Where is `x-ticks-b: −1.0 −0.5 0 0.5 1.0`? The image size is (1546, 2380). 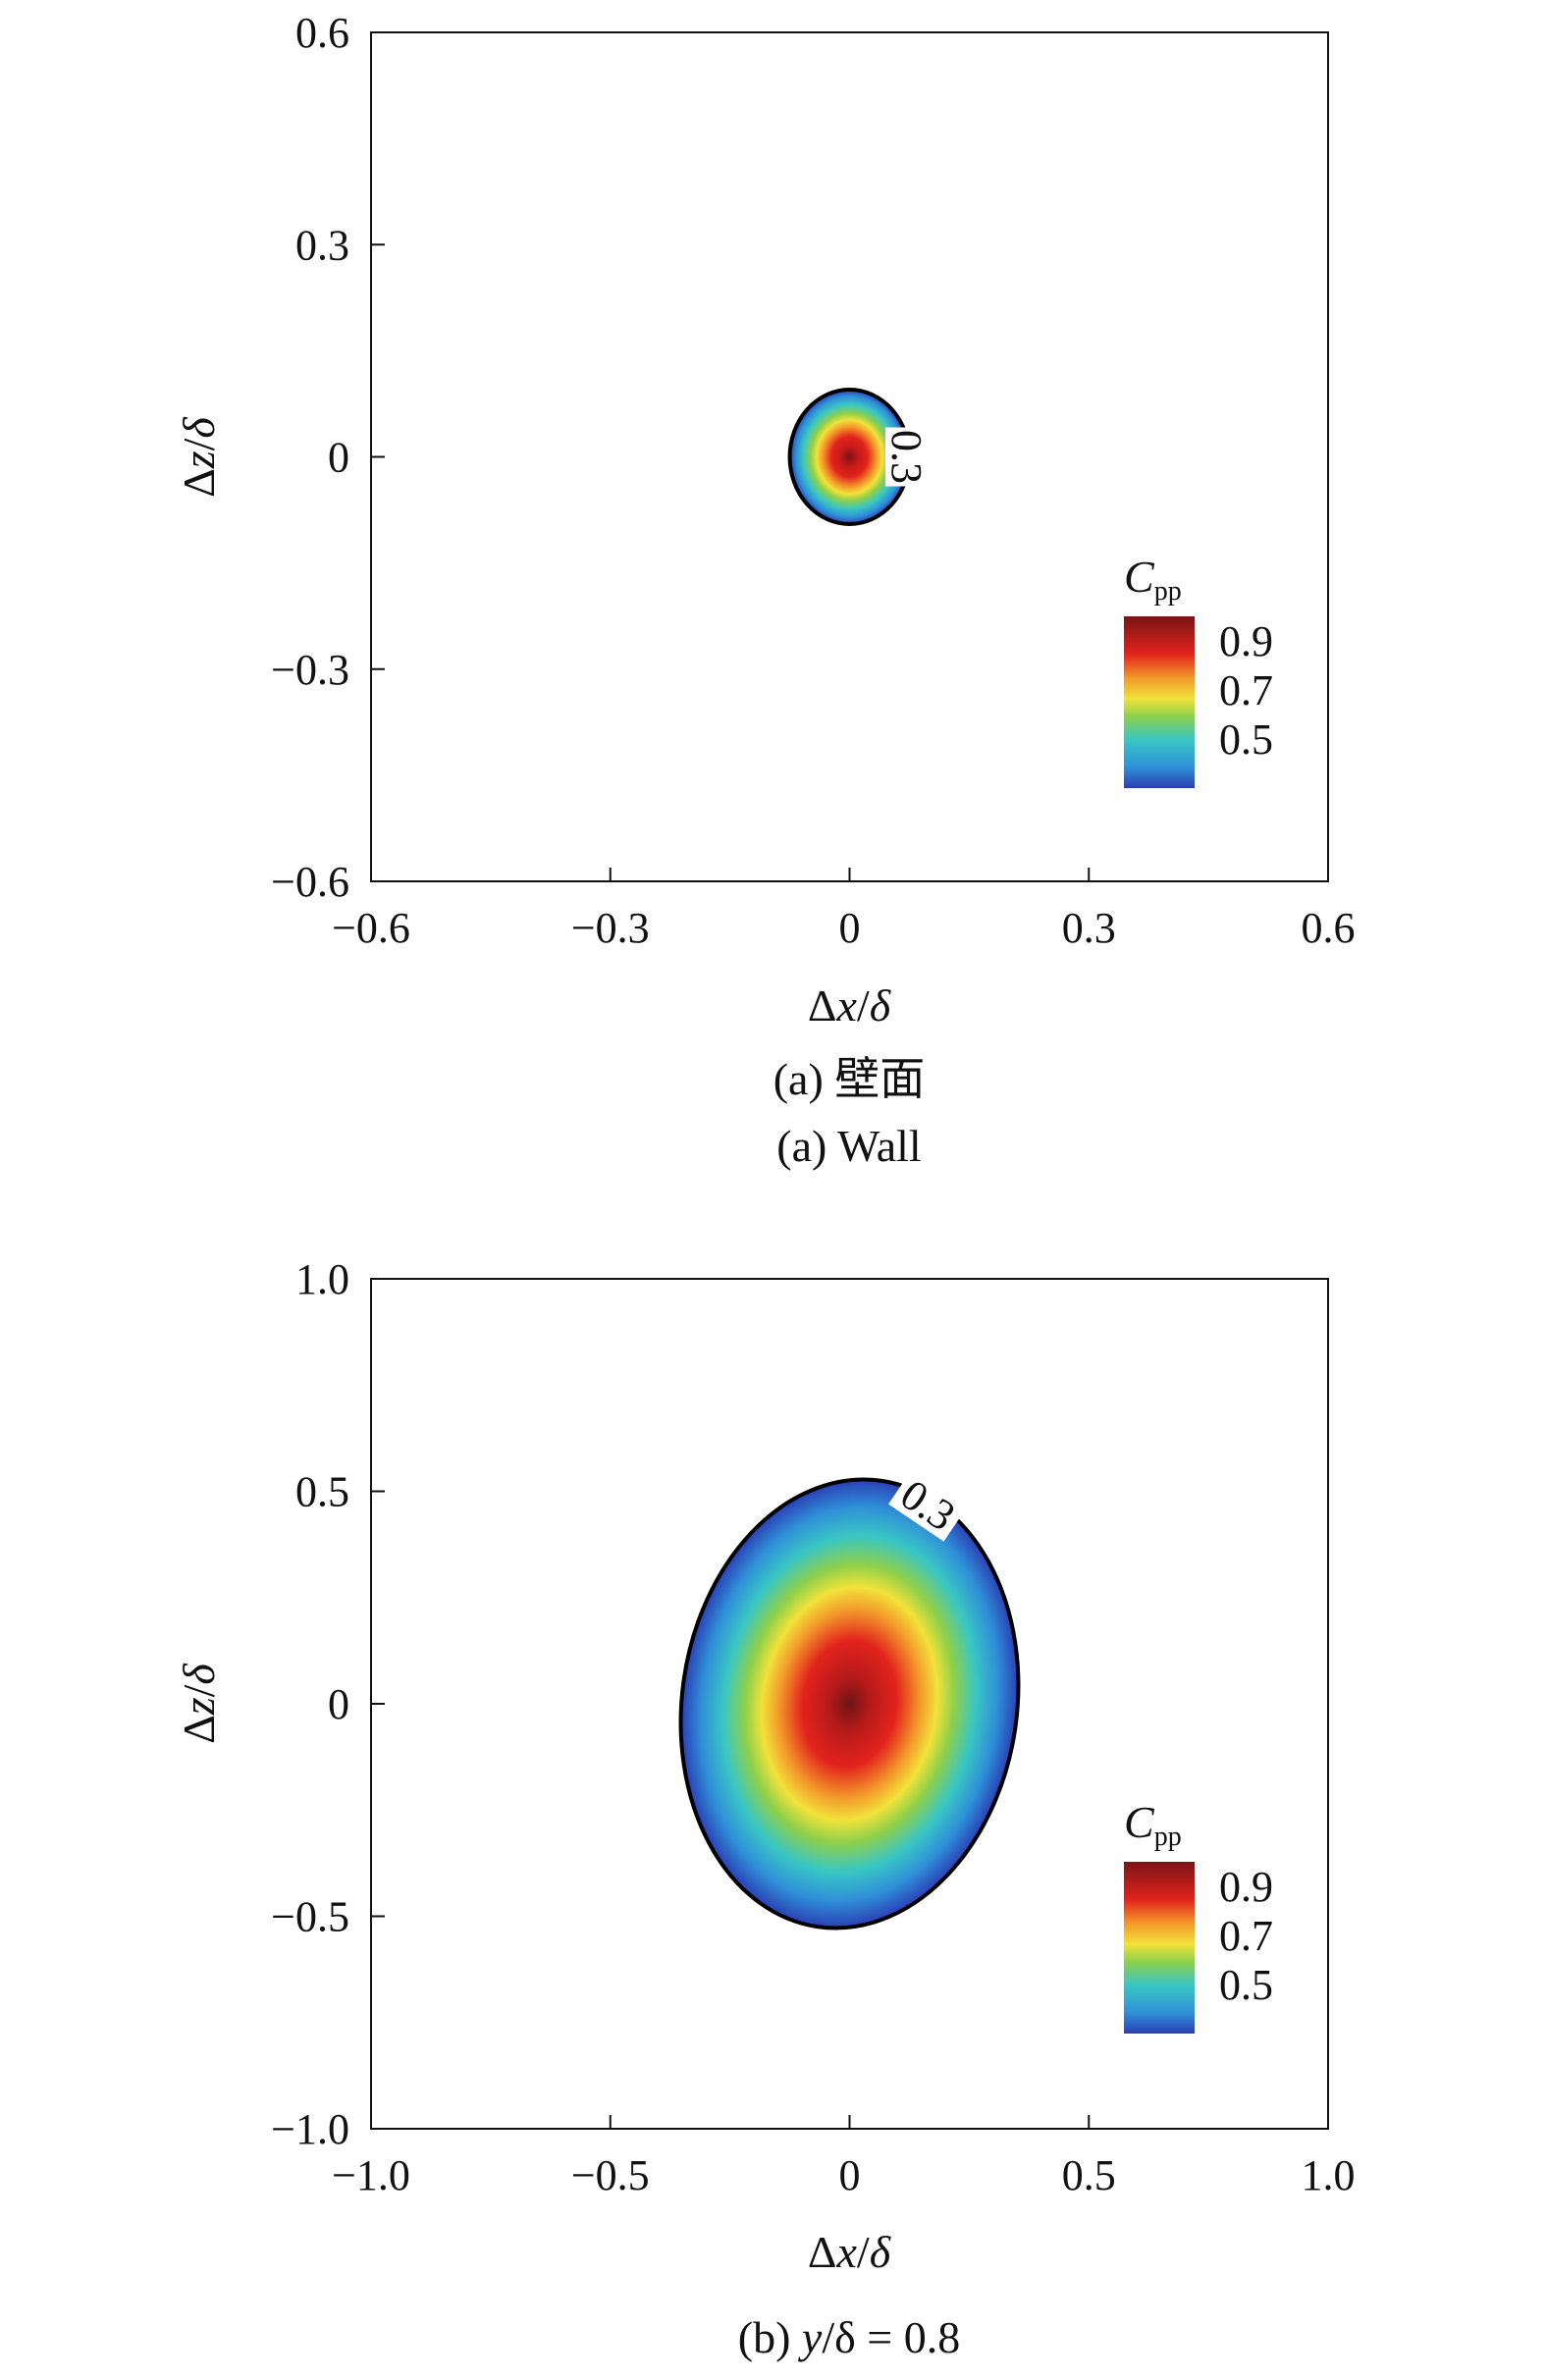 x-ticks-b: −1.0 −0.5 0 0.5 1.0 is located at coordinates (844, 2157).